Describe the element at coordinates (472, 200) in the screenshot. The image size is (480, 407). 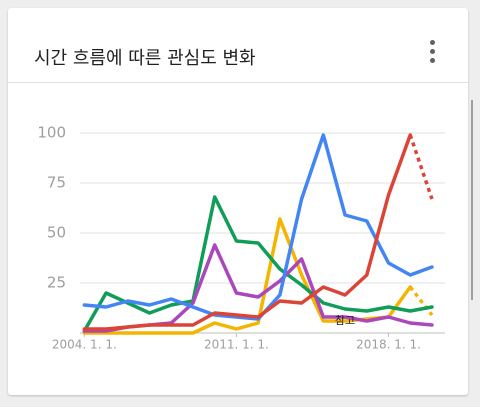
I see `scrollbar` at that location.